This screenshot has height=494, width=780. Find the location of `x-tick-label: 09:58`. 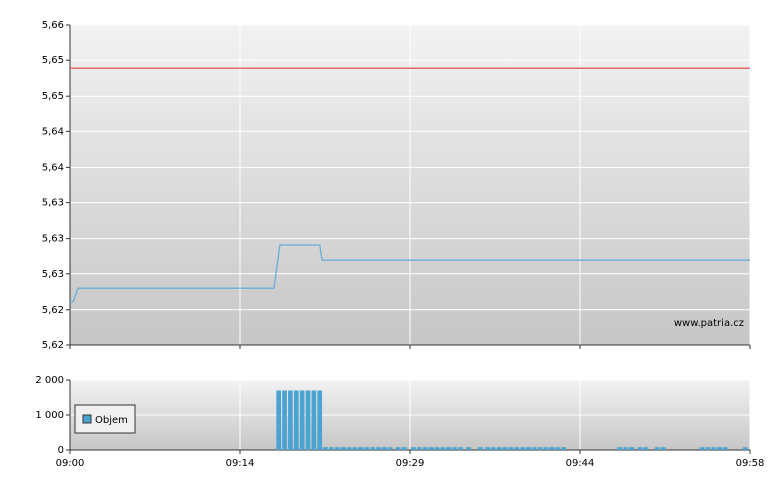

x-tick-label: 09:58 is located at coordinates (750, 463).